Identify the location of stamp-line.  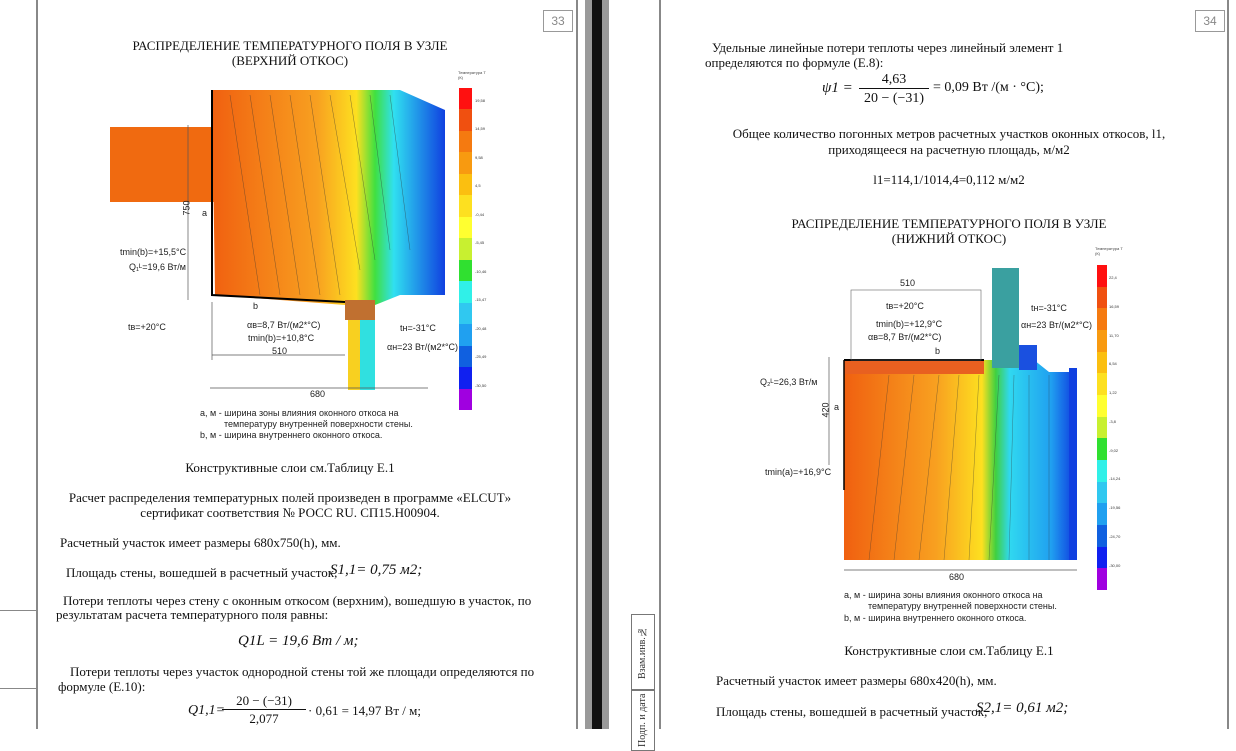
(18, 688).